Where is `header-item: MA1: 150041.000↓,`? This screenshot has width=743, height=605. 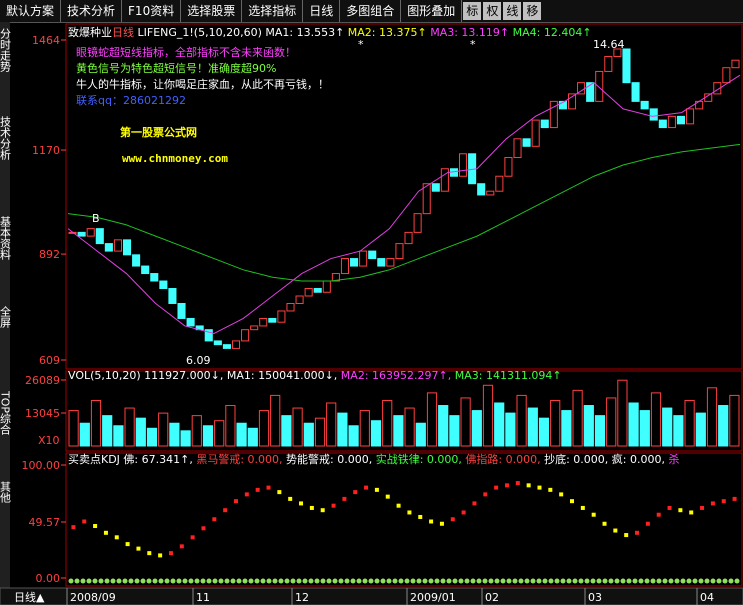 header-item: MA1: 150041.000↓, is located at coordinates (280, 375).